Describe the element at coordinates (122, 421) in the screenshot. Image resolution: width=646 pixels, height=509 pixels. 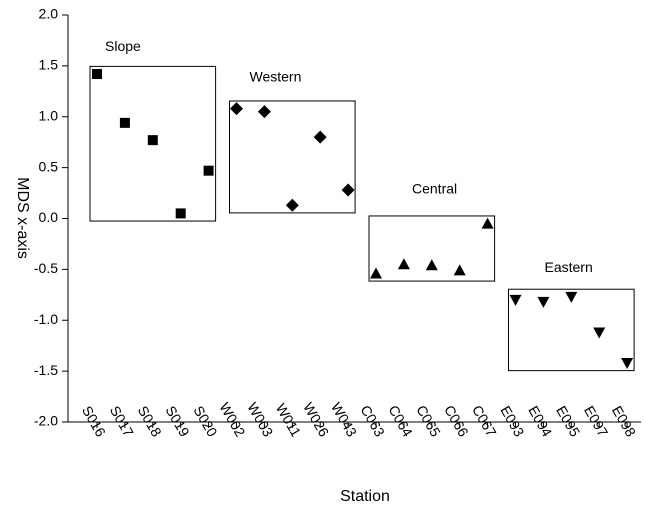
I see `x-tick-label: S017` at that location.